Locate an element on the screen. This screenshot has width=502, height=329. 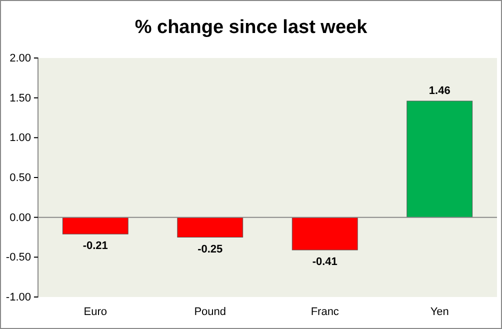
x-tick-label: Yen is located at coordinates (439, 312).